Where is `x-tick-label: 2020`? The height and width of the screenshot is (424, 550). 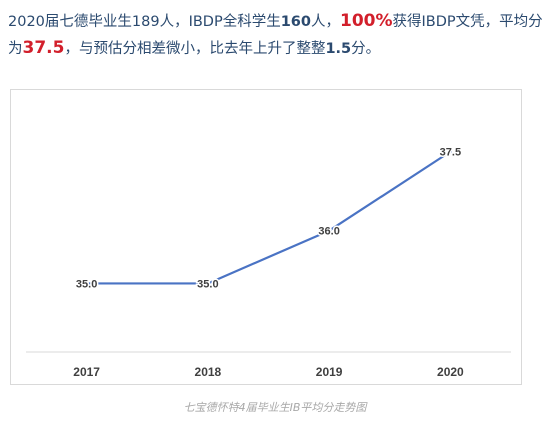 x-tick-label: 2020 is located at coordinates (450, 372).